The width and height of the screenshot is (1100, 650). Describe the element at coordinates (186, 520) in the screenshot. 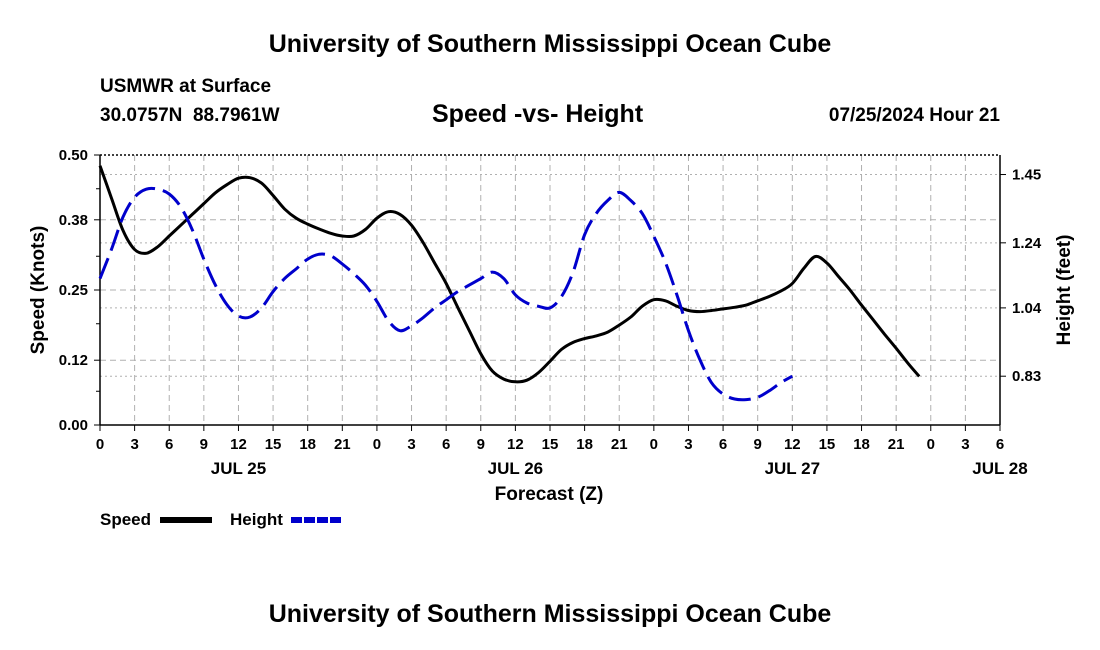

I see `legend-speed-swatch` at that location.